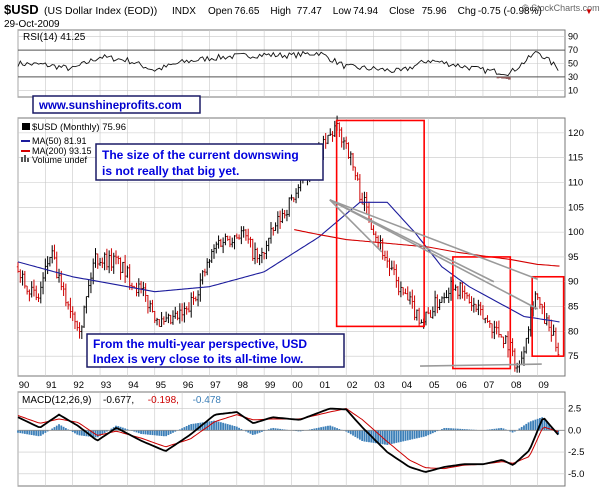 This screenshot has width=600, height=500. What do you see at coordinates (561, 8) in the screenshot?
I see `copyright-text: © StockCharts.com` at bounding box center [561, 8].